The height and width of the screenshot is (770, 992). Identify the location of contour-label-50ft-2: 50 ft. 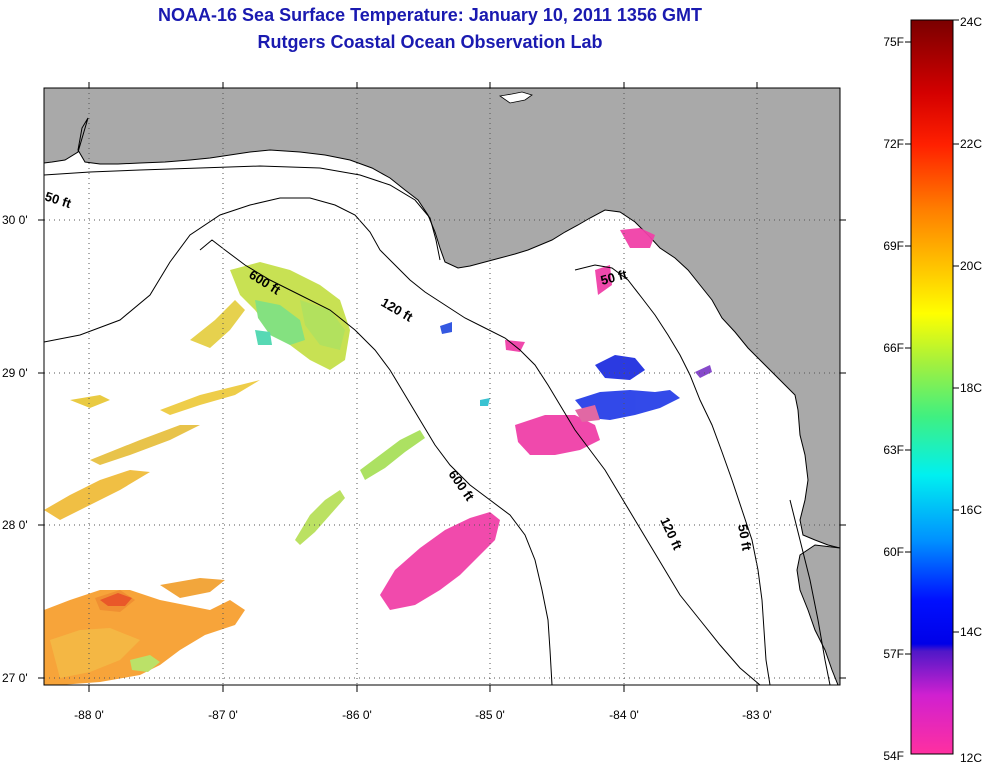
(614, 277).